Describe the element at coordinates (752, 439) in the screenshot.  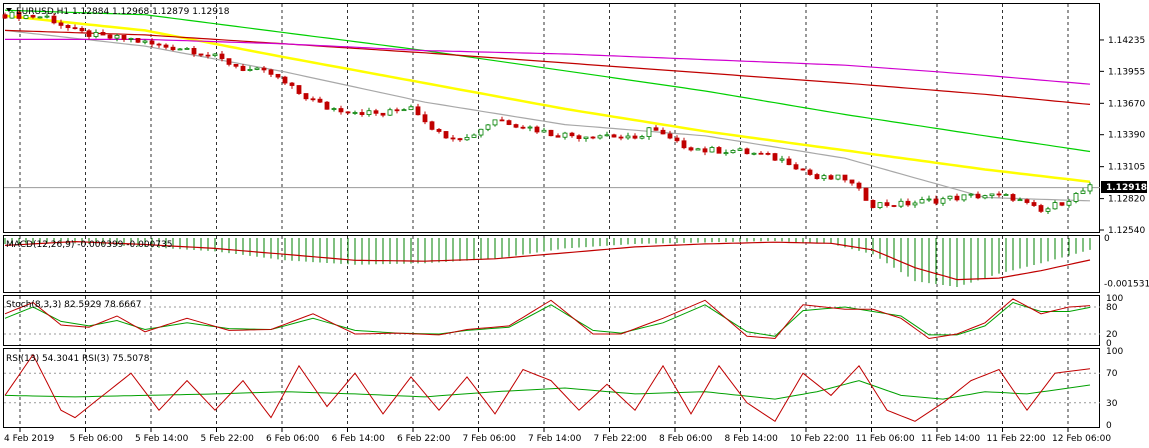
I see `x-axis-tick-label: 8 Feb 14:00` at that location.